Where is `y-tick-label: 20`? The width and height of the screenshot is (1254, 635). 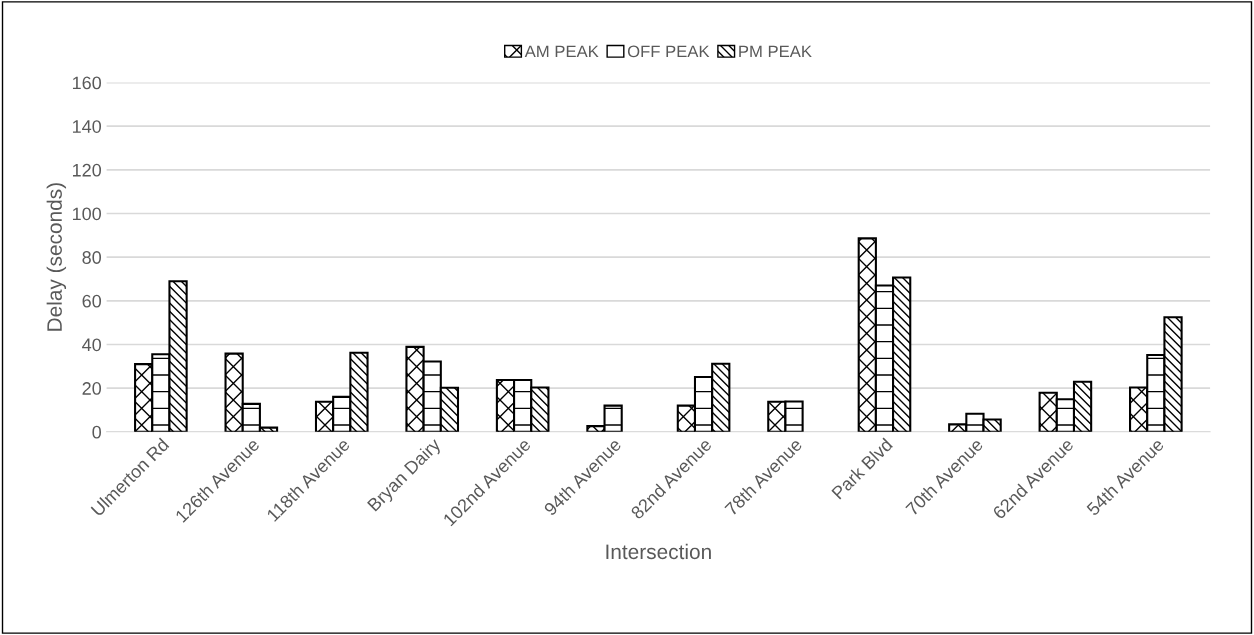 y-tick-label: 20 is located at coordinates (92, 388).